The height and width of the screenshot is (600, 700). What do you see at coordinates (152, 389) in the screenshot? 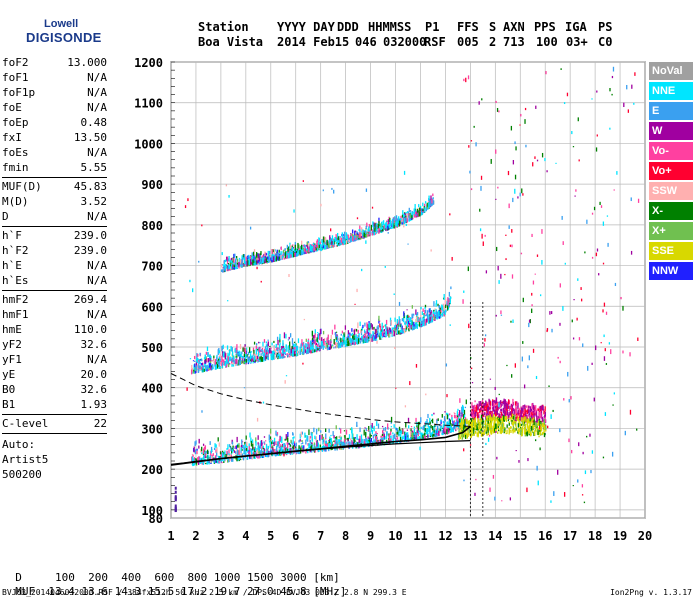
I see `y-tick-label: 400` at bounding box center [152, 389].